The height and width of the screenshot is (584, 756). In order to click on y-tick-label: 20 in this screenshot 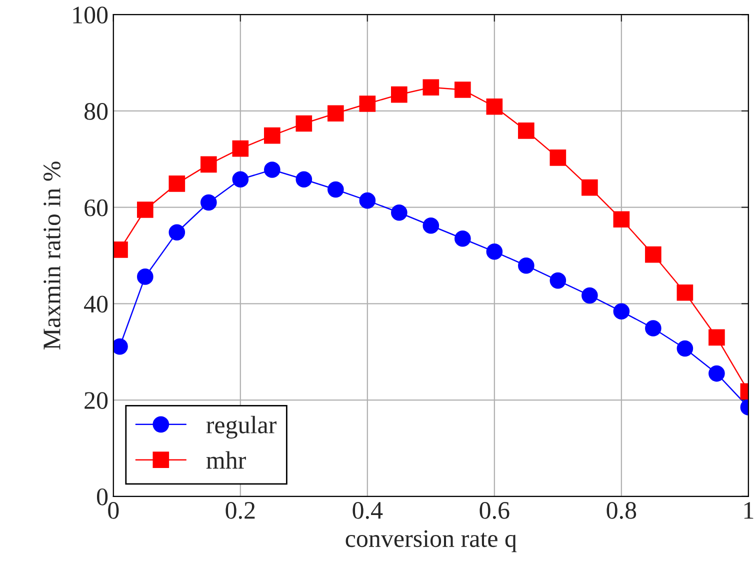, I will do `click(96, 400)`.